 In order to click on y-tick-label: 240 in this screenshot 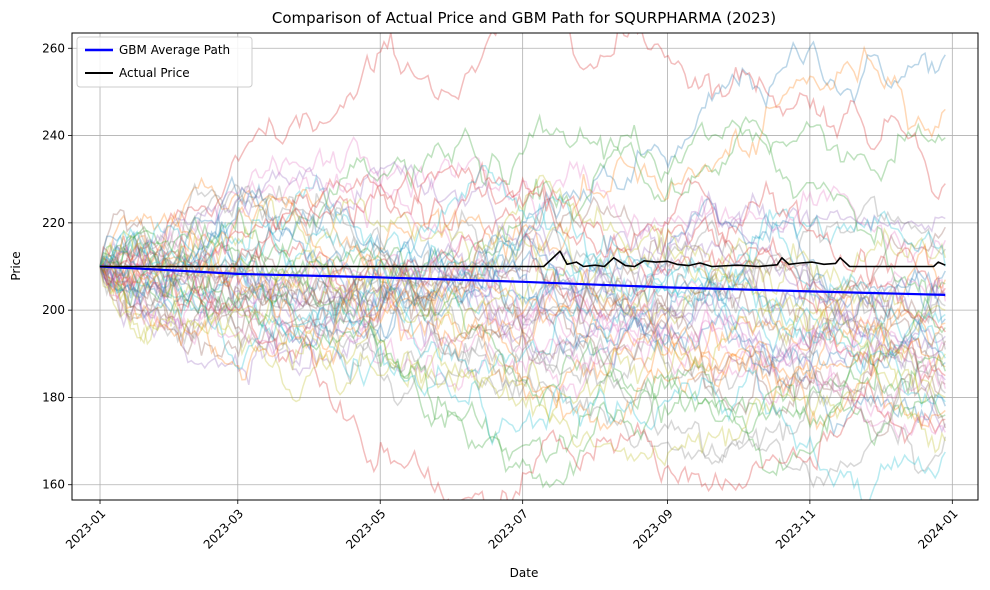, I will do `click(53, 136)`.